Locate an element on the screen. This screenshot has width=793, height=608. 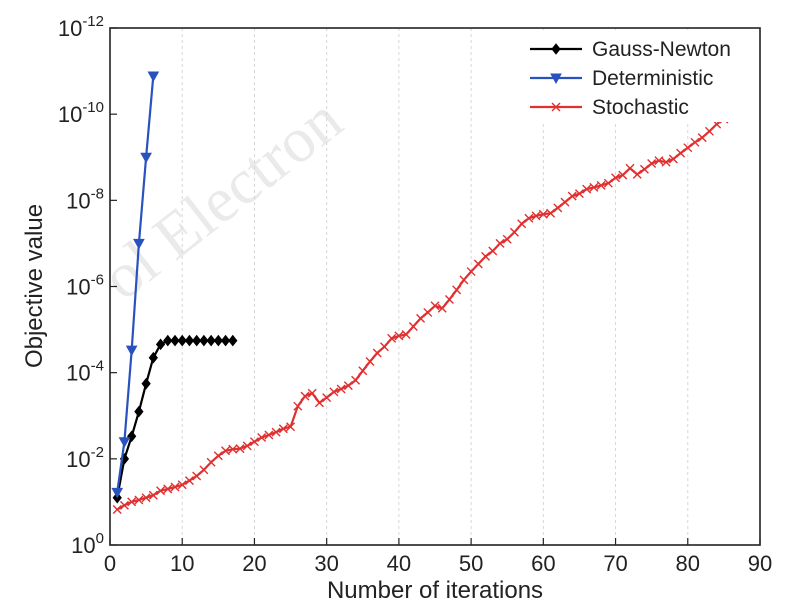
x-tick-label: 60 is located at coordinates (543, 563).